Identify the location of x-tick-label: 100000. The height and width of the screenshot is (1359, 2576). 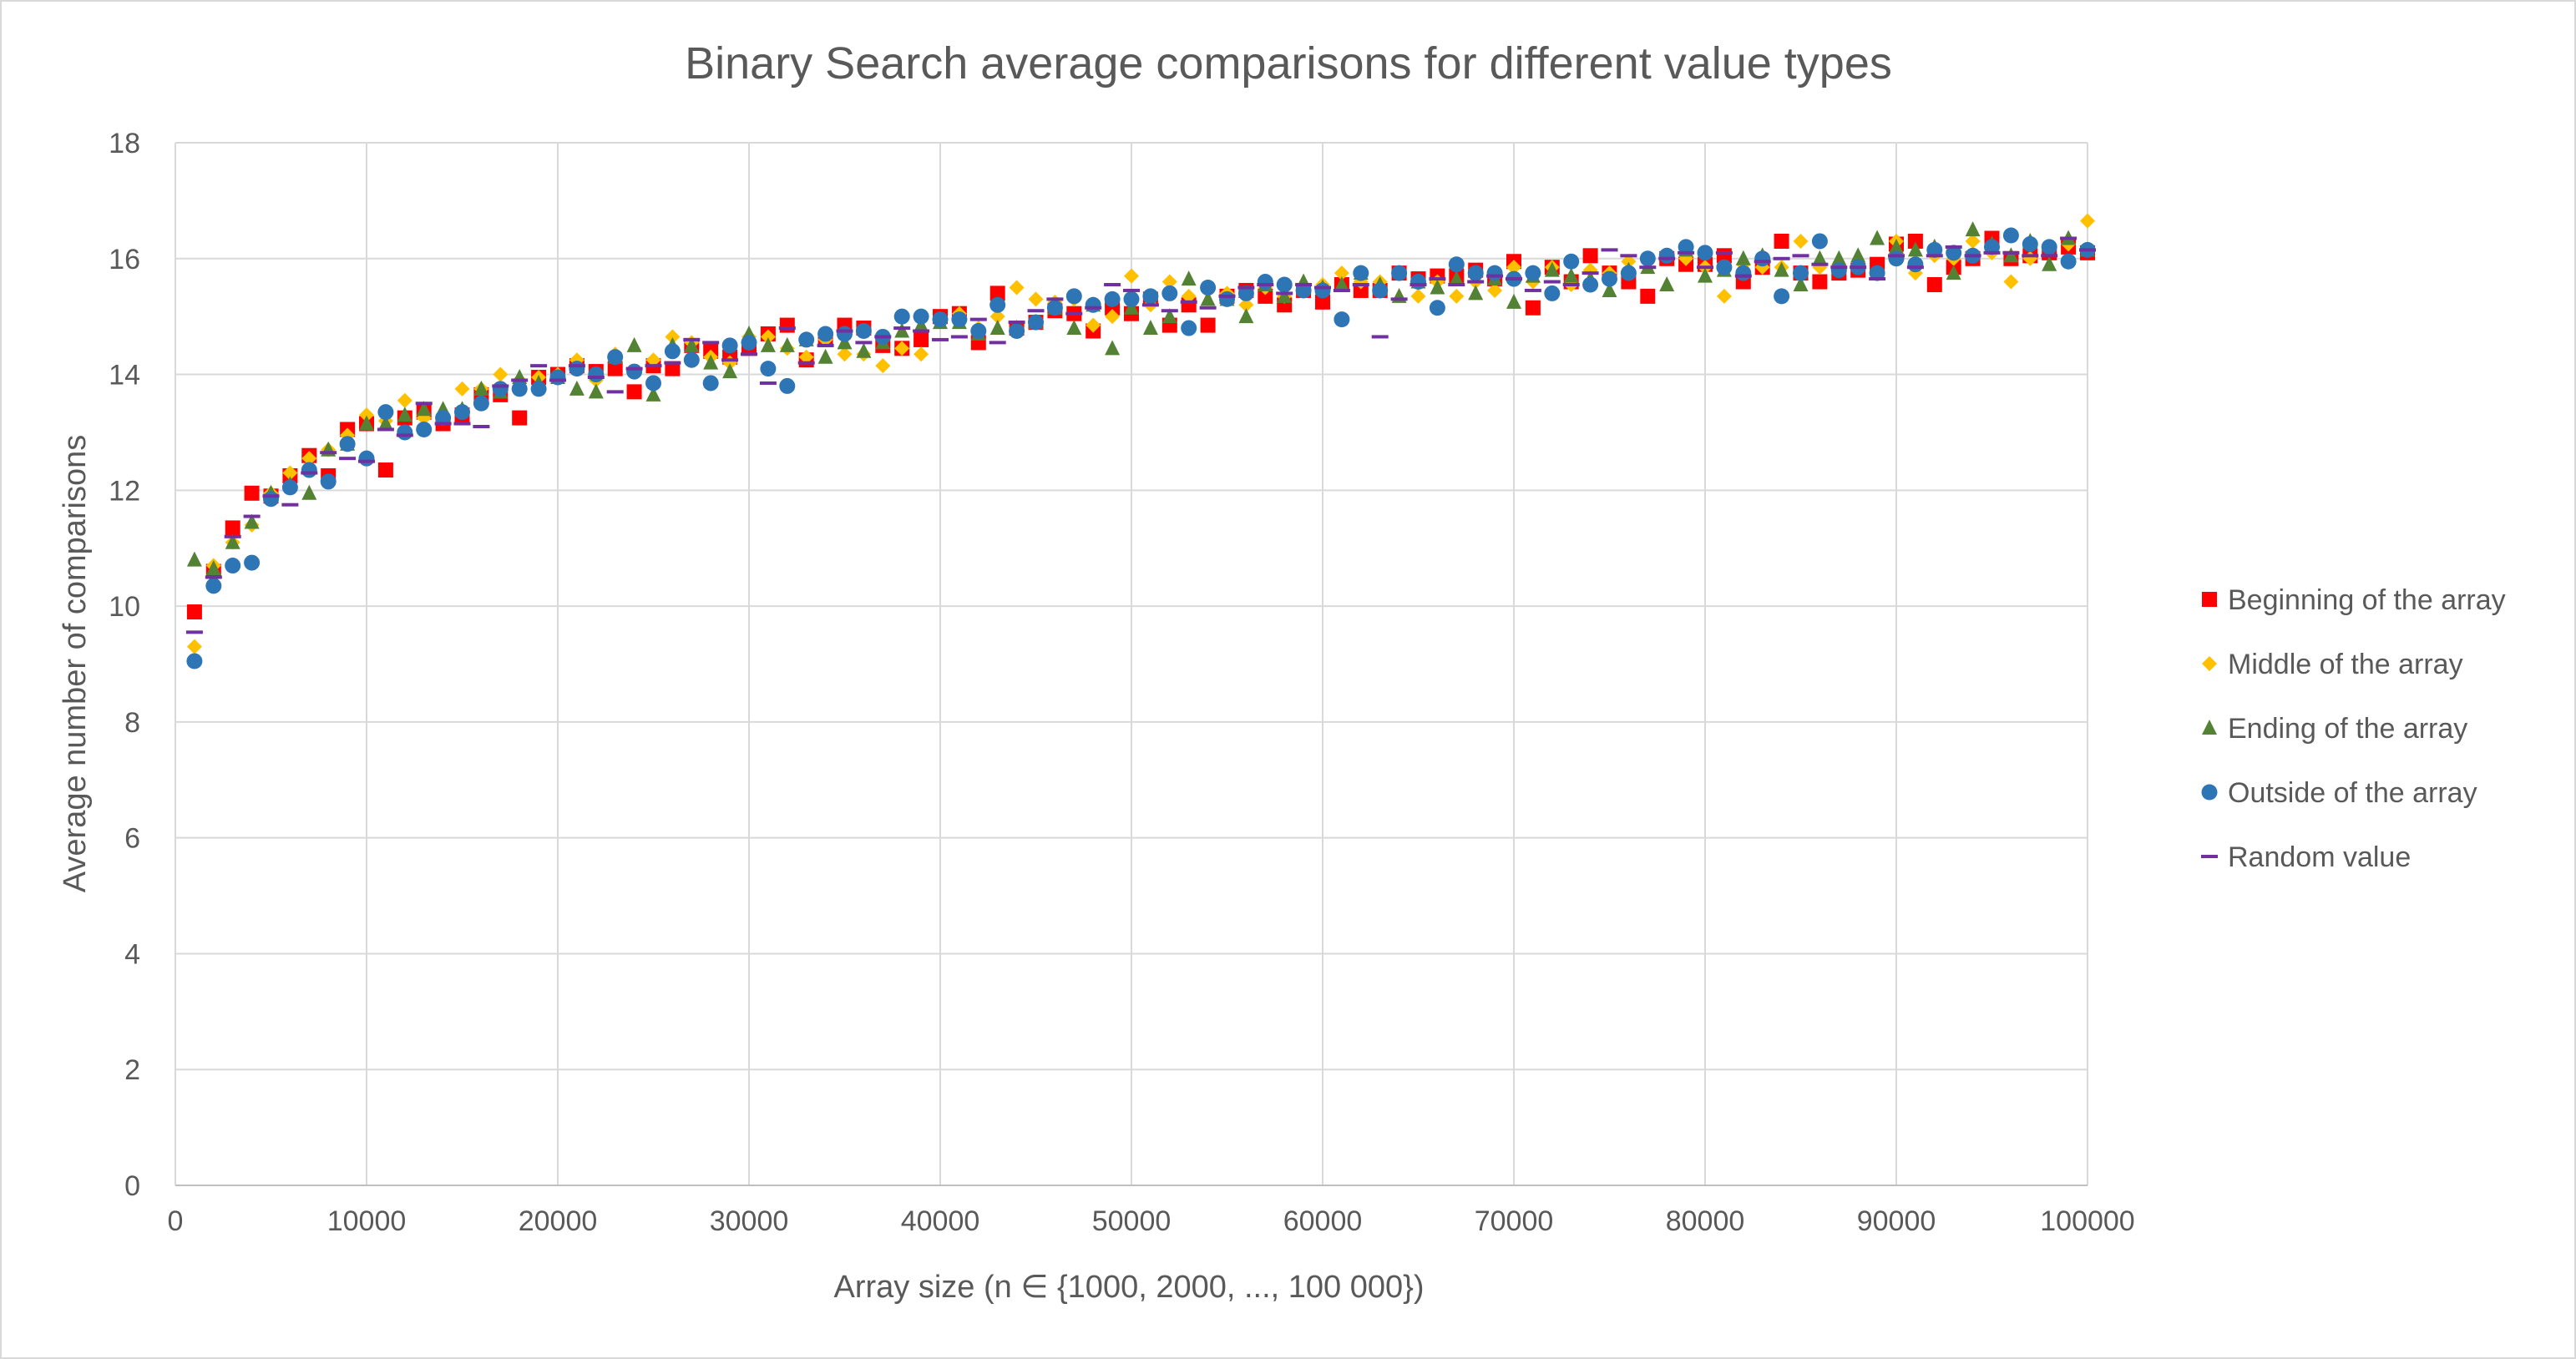
(2087, 1221).